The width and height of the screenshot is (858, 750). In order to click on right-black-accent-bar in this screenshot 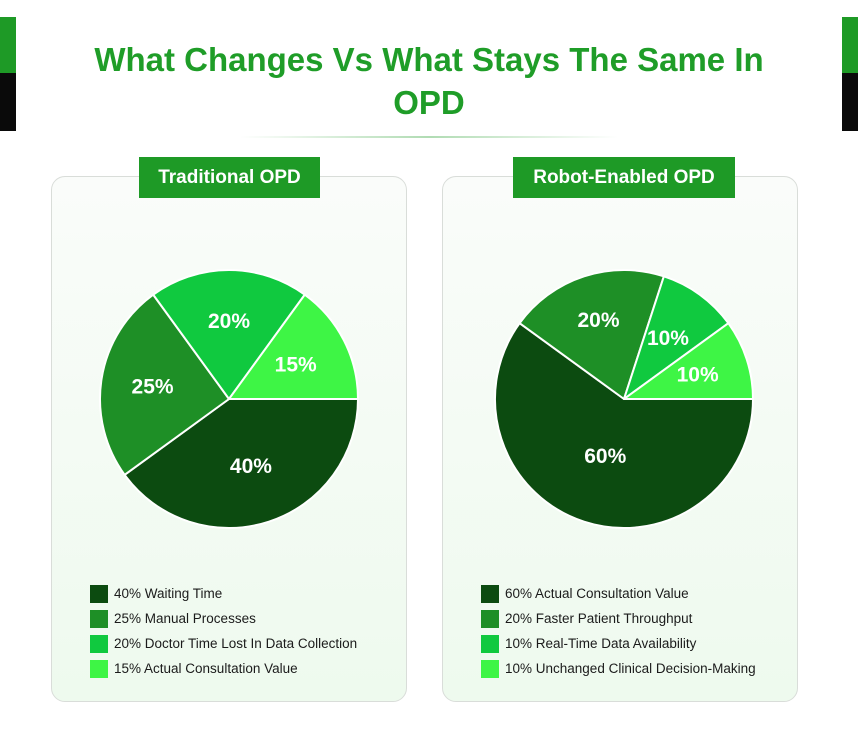, I will do `click(850, 102)`.